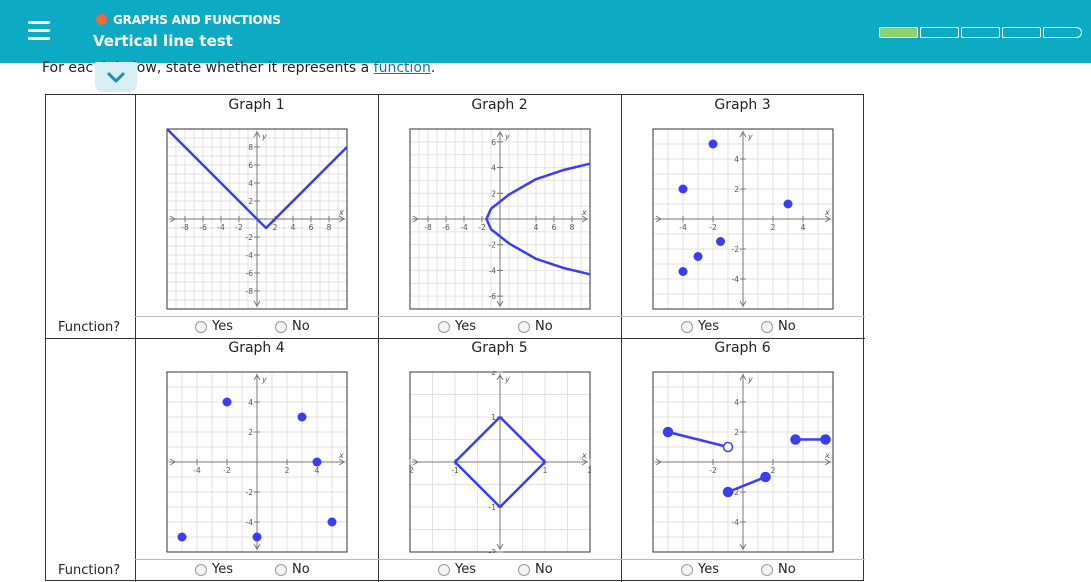 Image resolution: width=1091 pixels, height=582 pixels. I want to click on graph-4-label: Graph 4, so click(256, 348).